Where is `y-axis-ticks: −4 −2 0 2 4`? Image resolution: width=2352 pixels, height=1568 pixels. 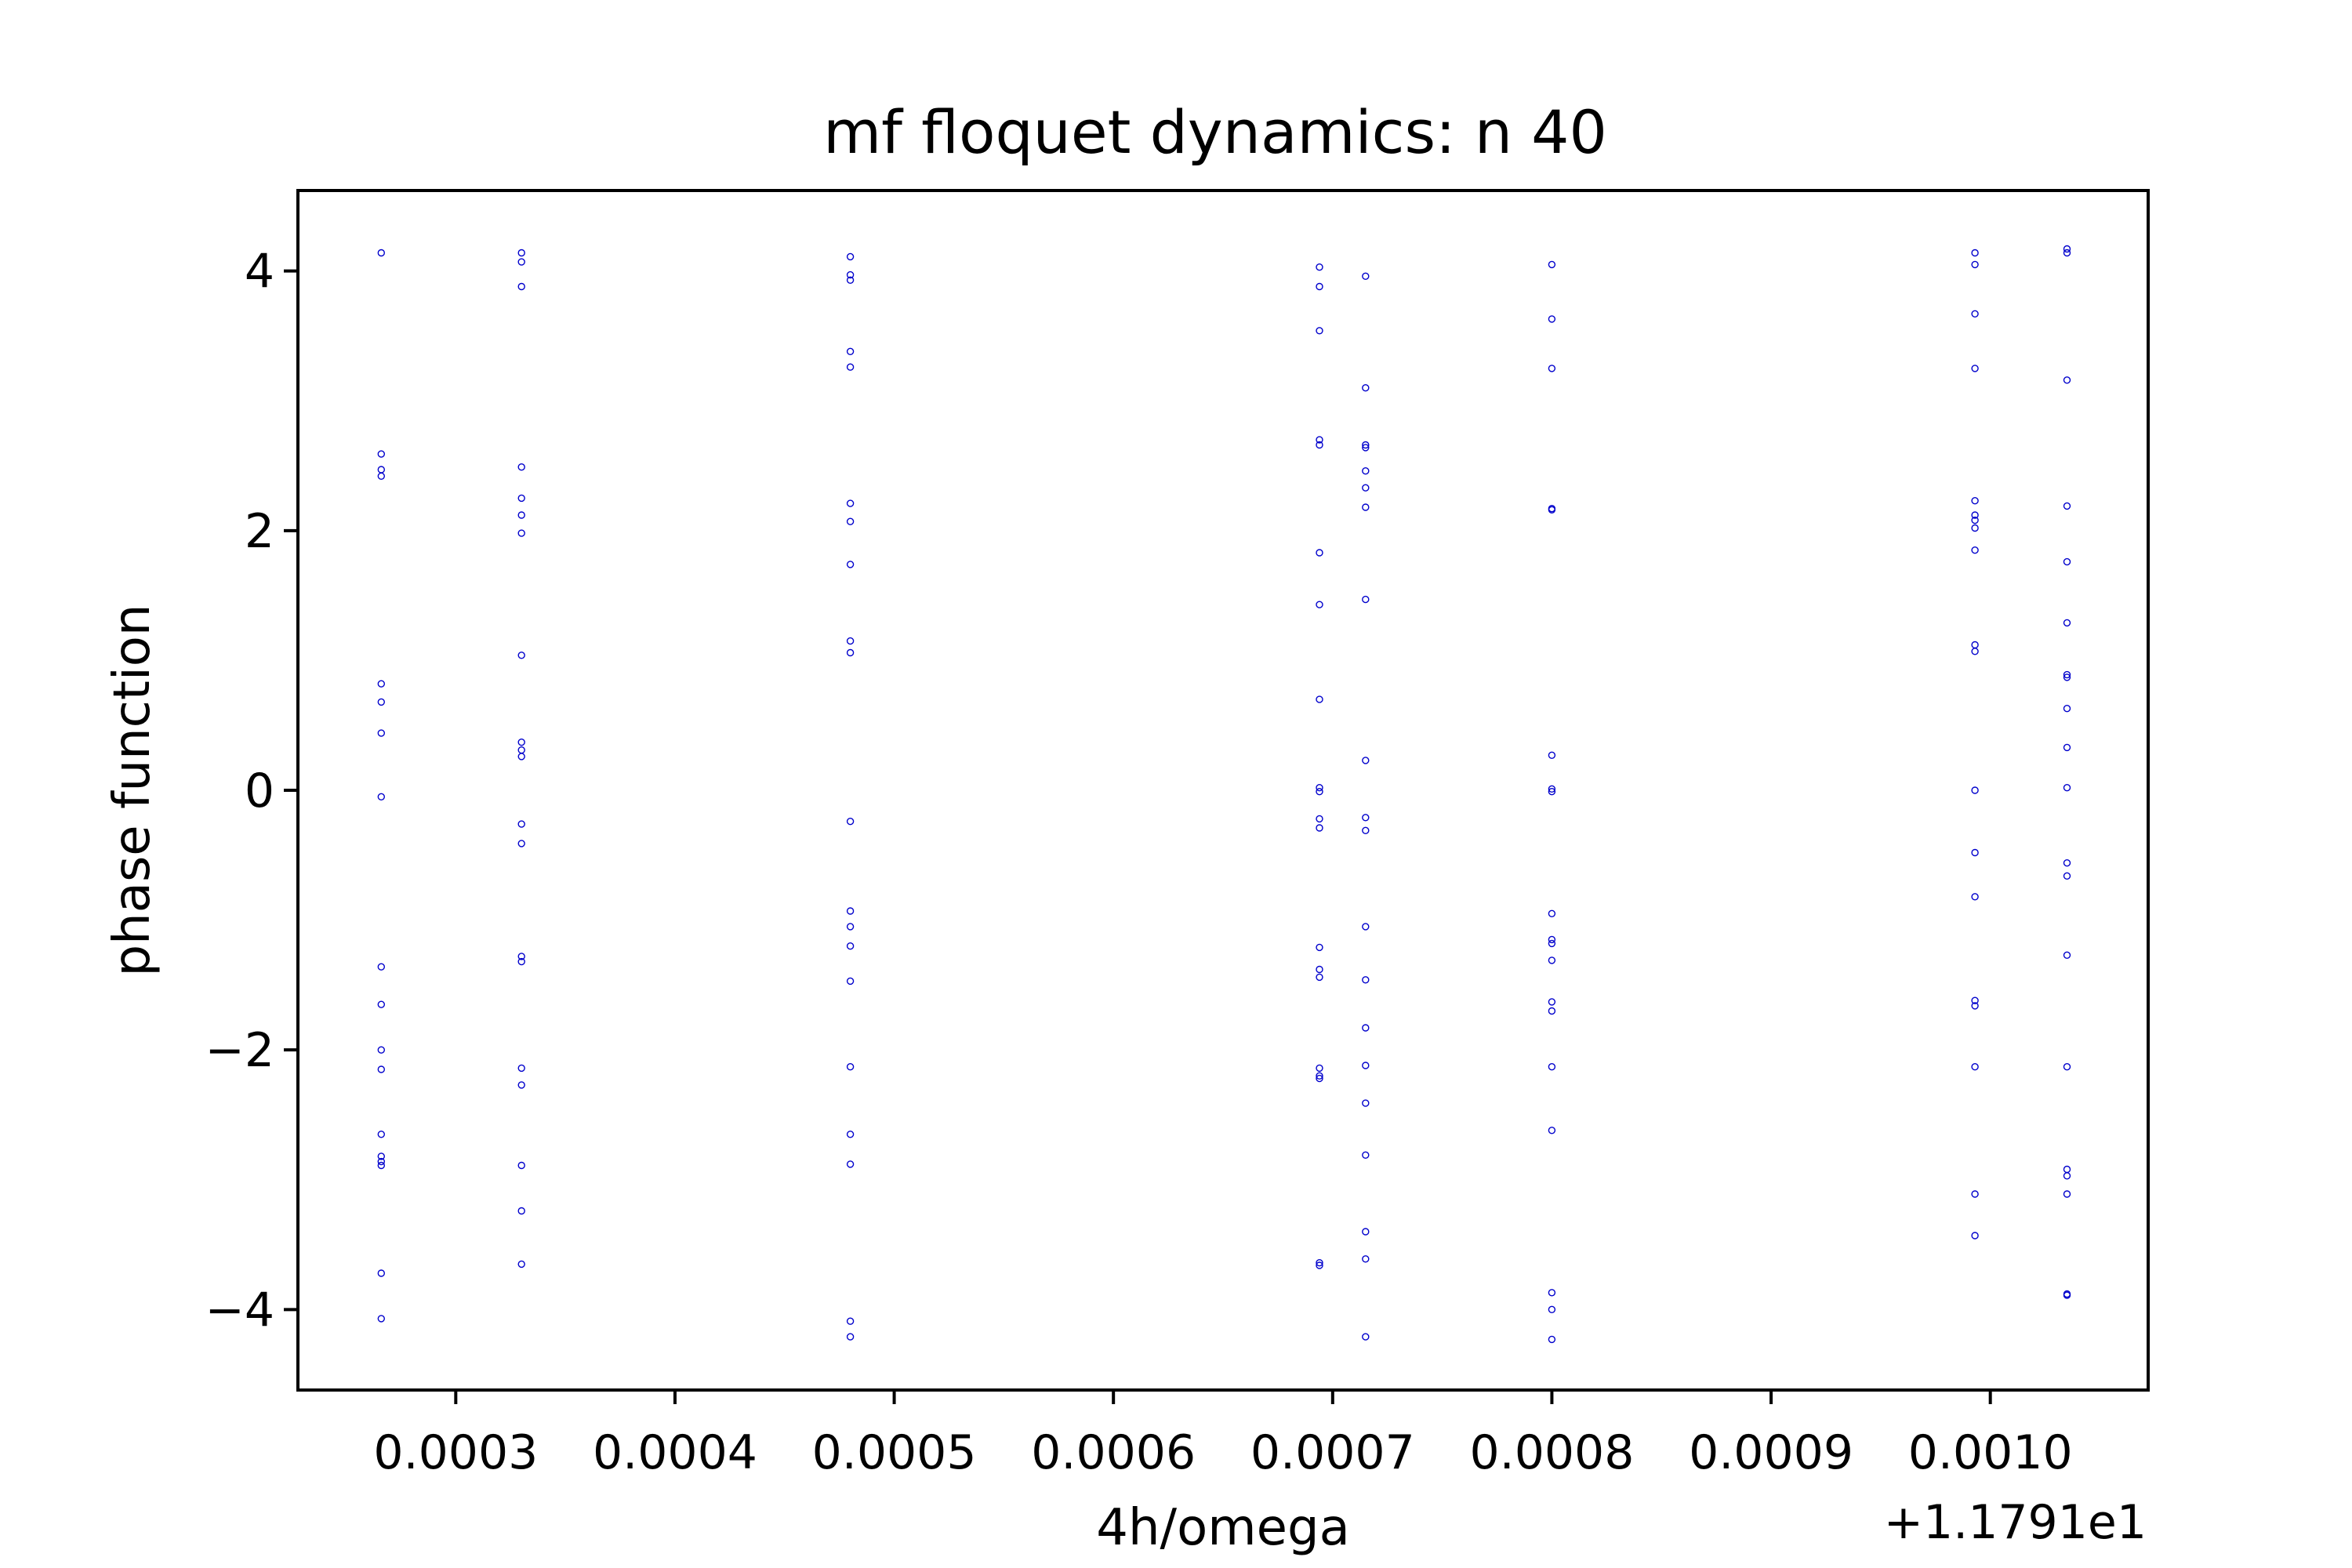 y-axis-ticks: −4 −2 0 2 4 is located at coordinates (251, 791).